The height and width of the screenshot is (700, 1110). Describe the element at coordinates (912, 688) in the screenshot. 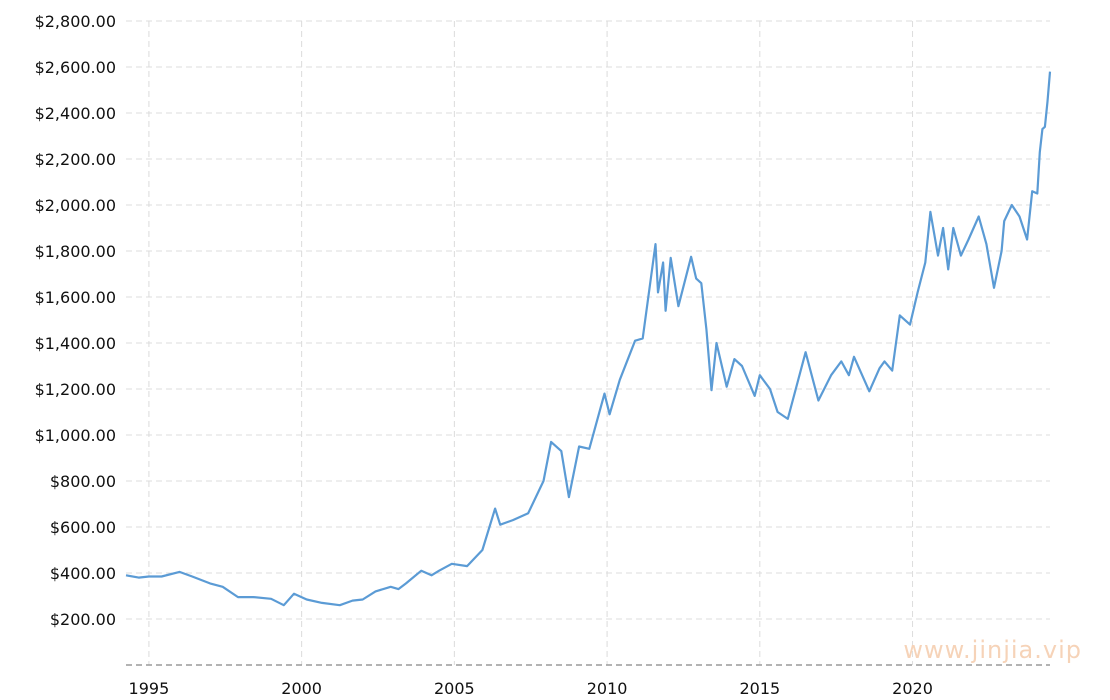

I see `x-tick-label: 2020` at that location.